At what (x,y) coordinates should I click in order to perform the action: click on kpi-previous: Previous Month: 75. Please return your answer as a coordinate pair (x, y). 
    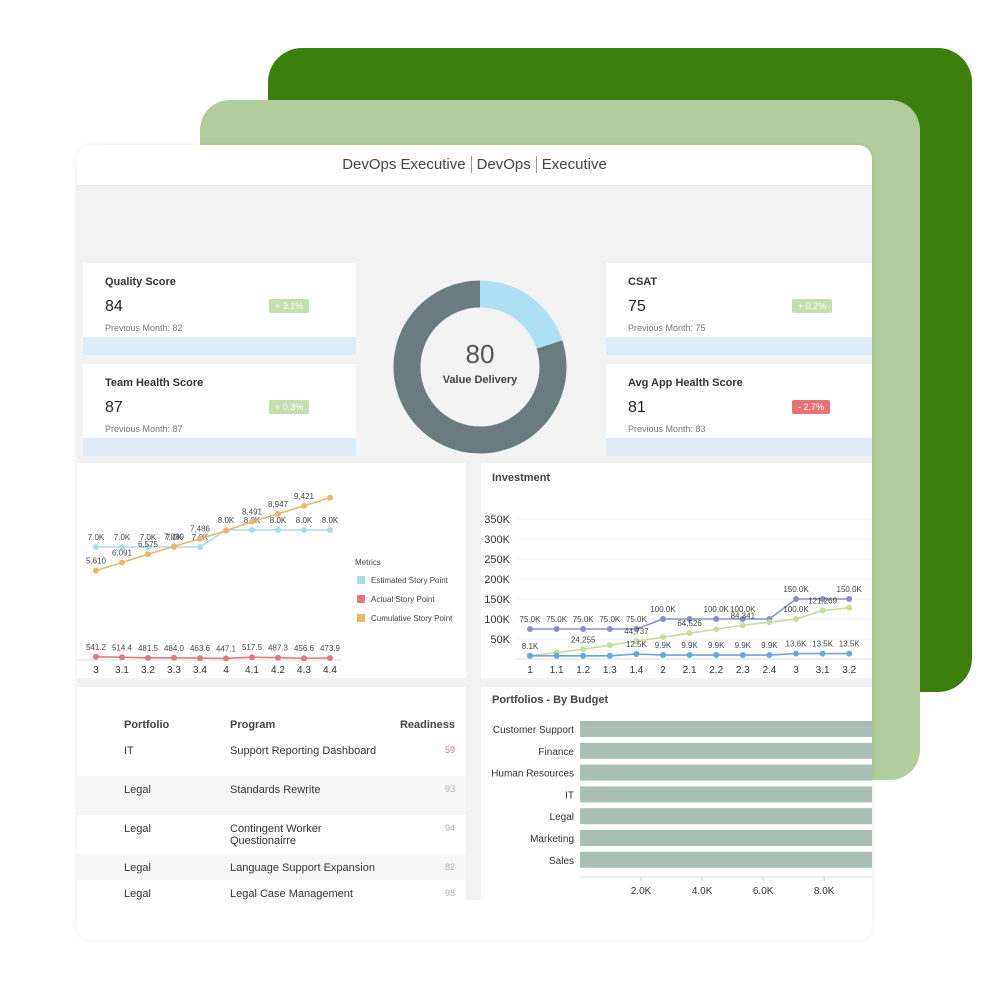
    Looking at the image, I should click on (667, 328).